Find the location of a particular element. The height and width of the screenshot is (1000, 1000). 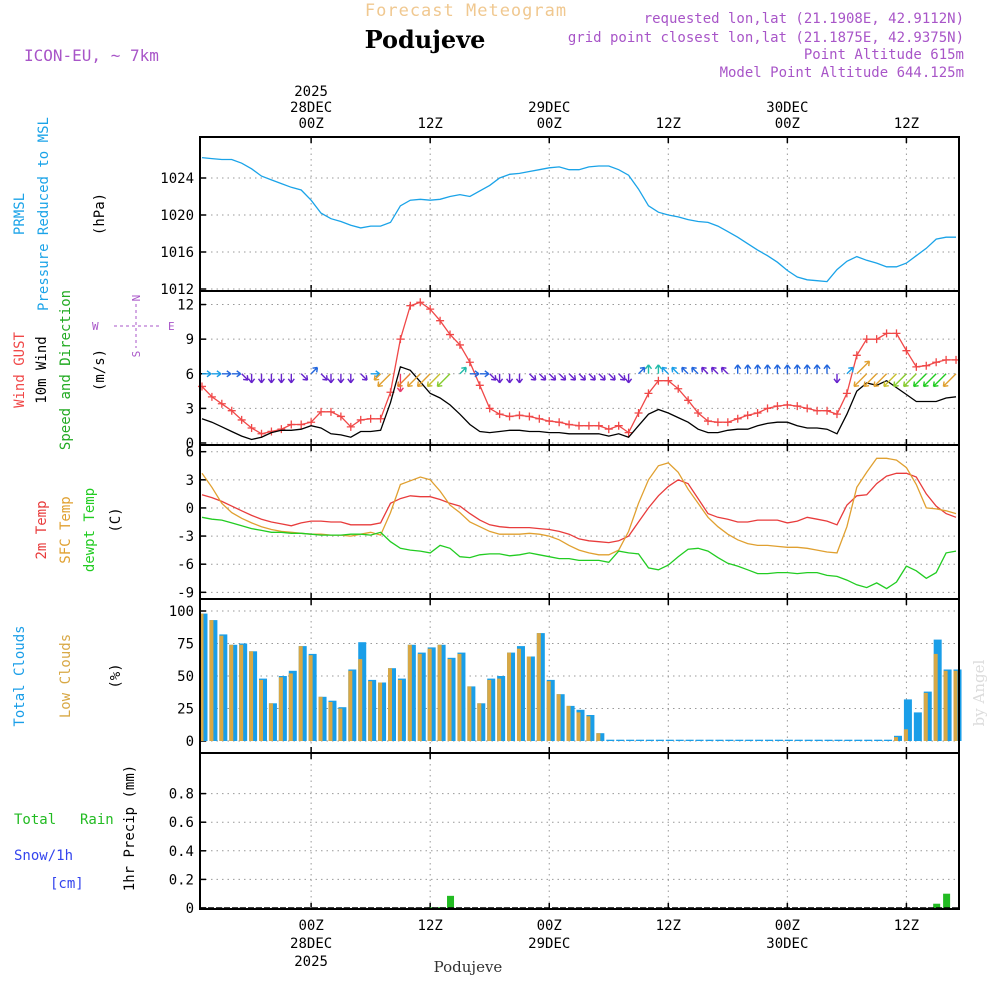

prmsl-desc-label: Pressure Reduced to MSL is located at coordinates (44, 214).